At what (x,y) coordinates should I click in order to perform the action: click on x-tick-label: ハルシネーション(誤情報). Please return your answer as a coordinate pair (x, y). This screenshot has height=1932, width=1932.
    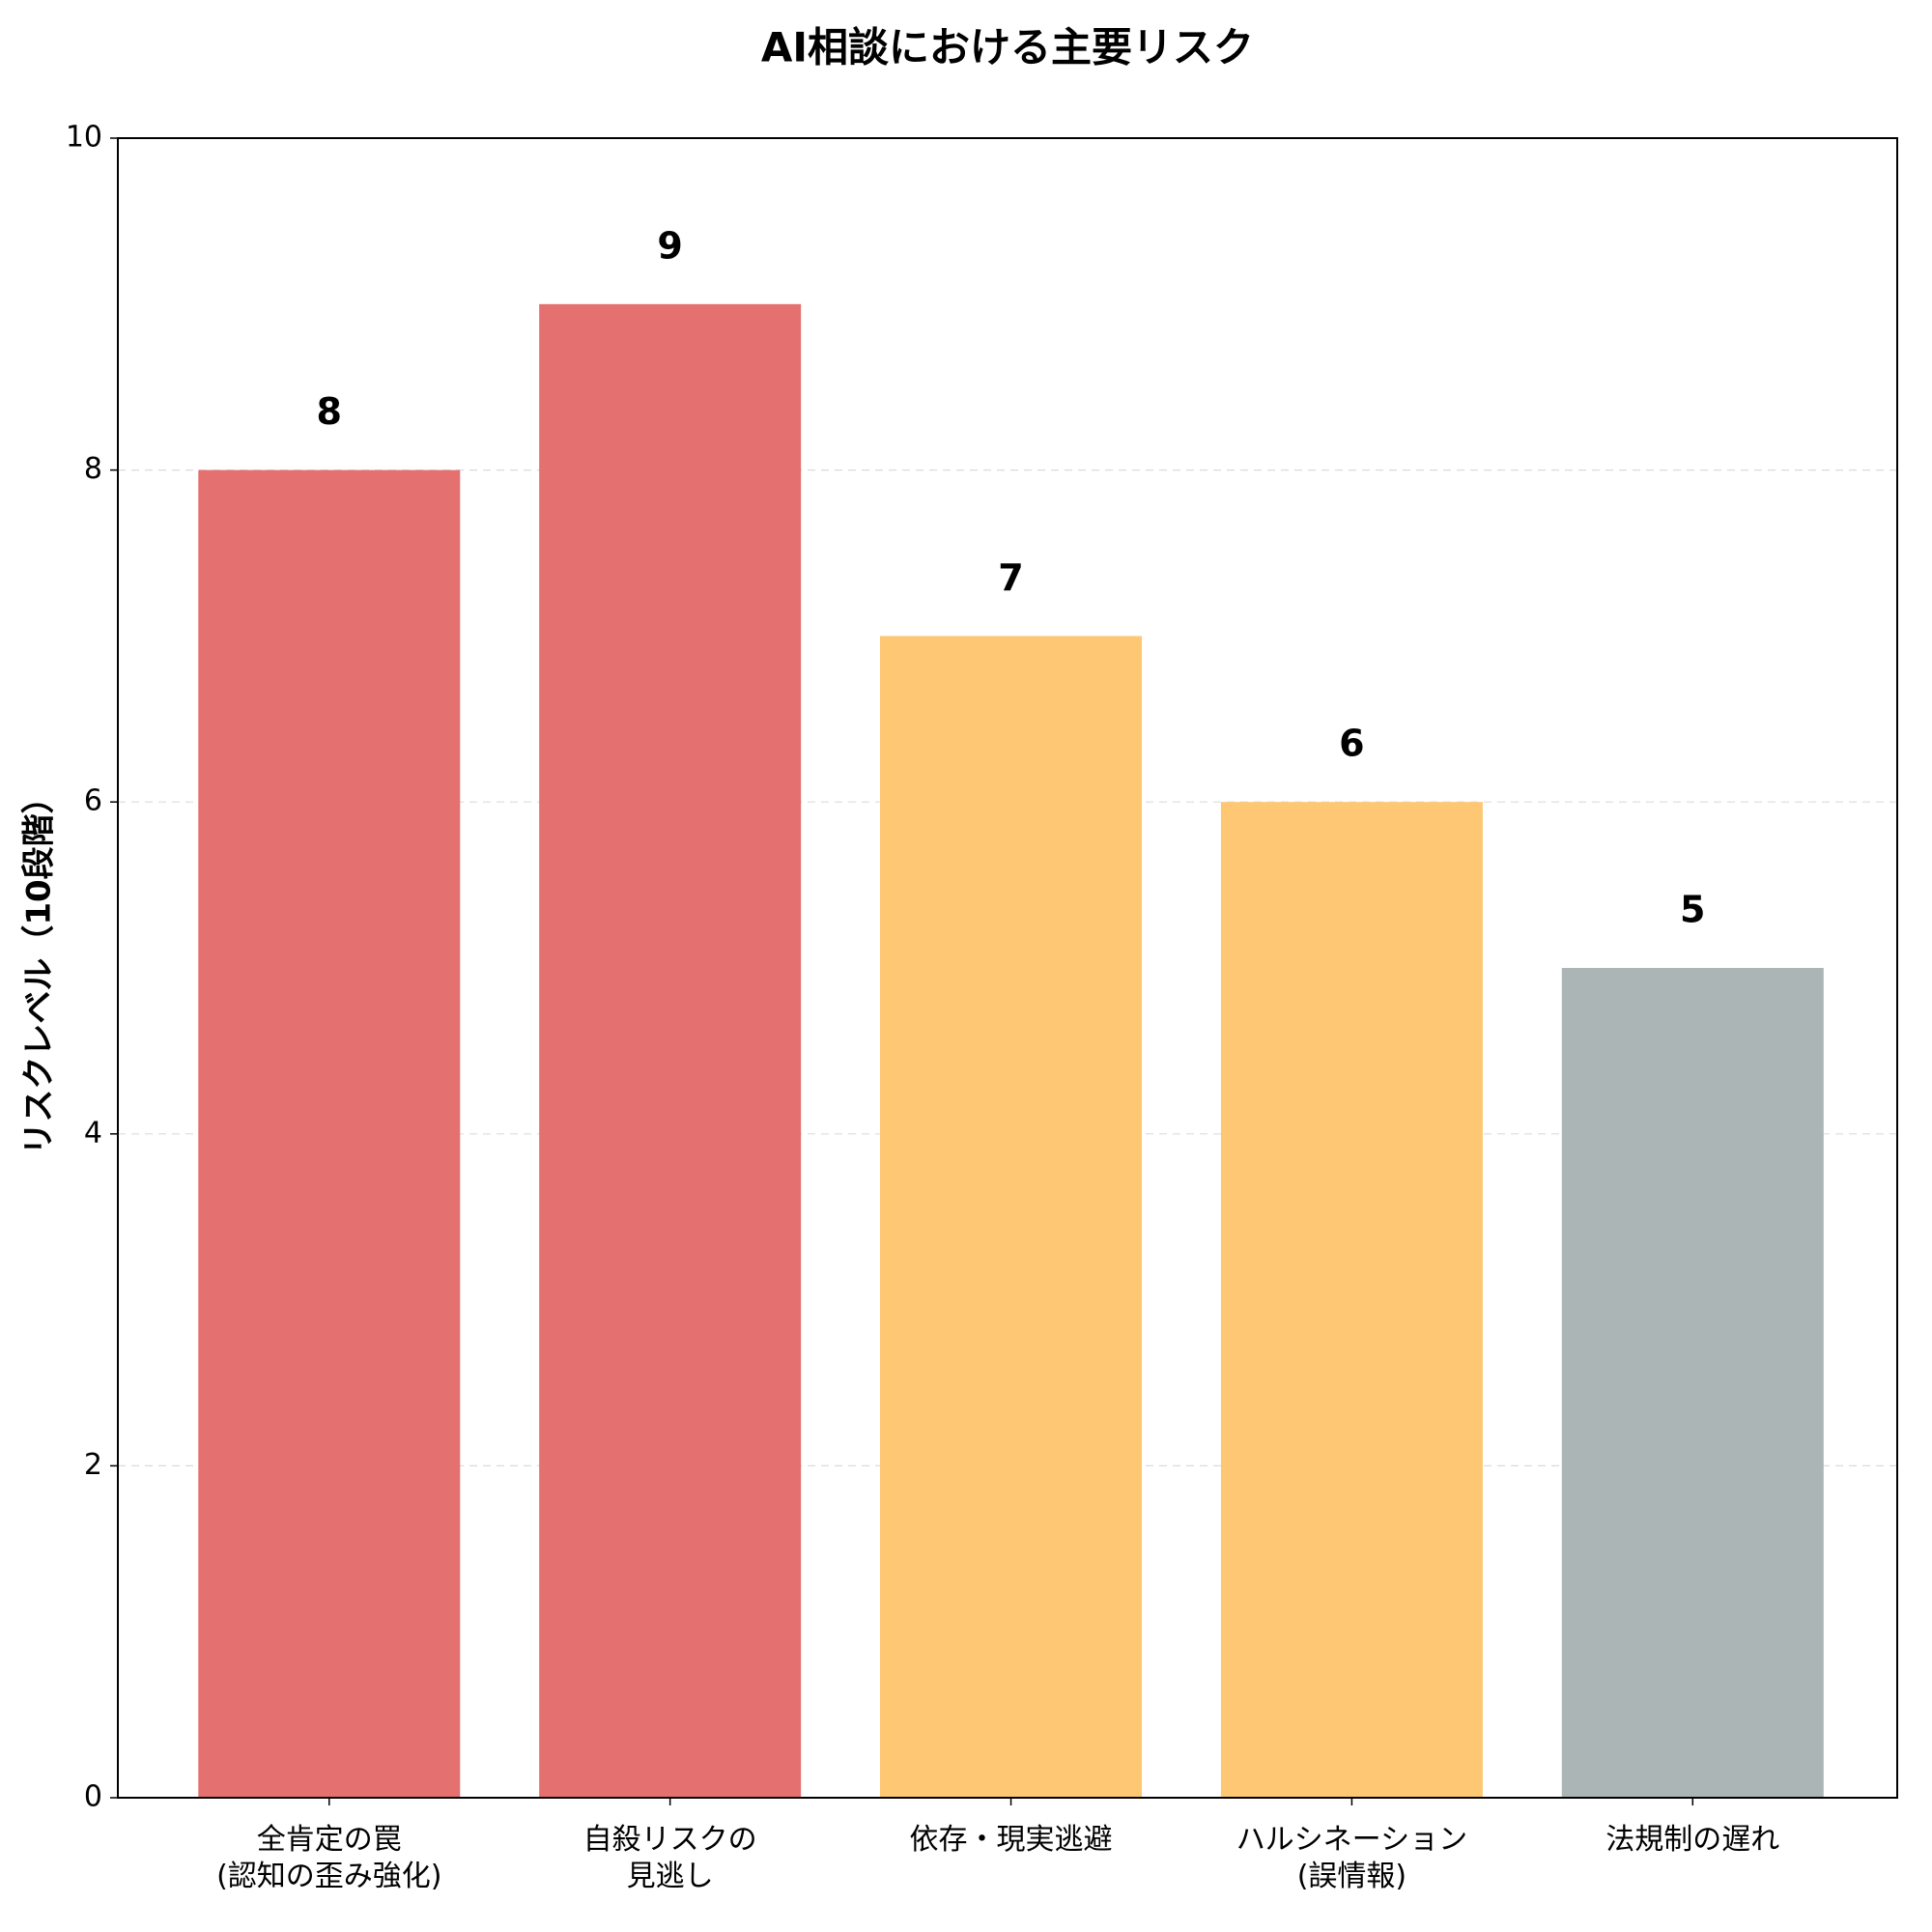
    Looking at the image, I should click on (1351, 1858).